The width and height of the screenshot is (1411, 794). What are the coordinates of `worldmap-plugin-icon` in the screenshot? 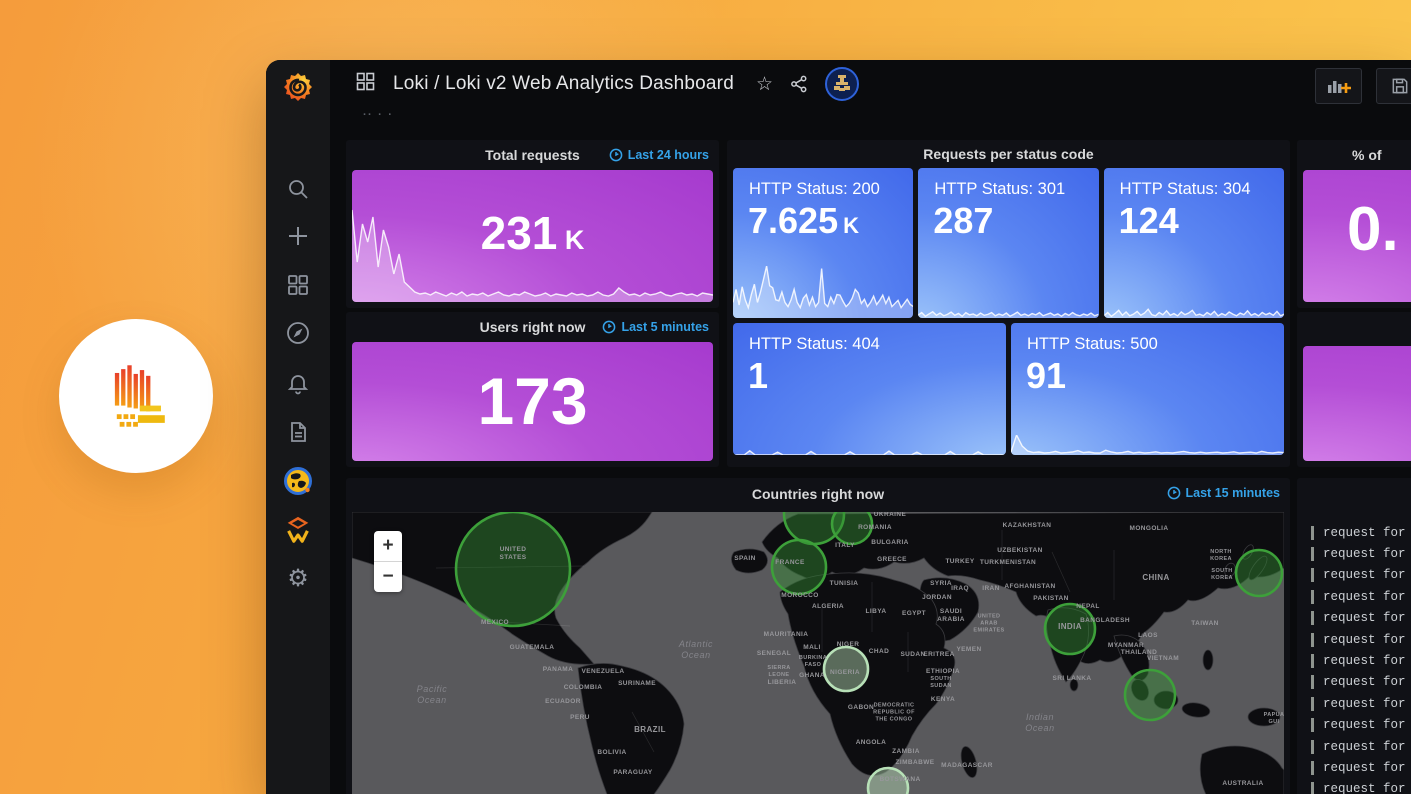 It's located at (298, 481).